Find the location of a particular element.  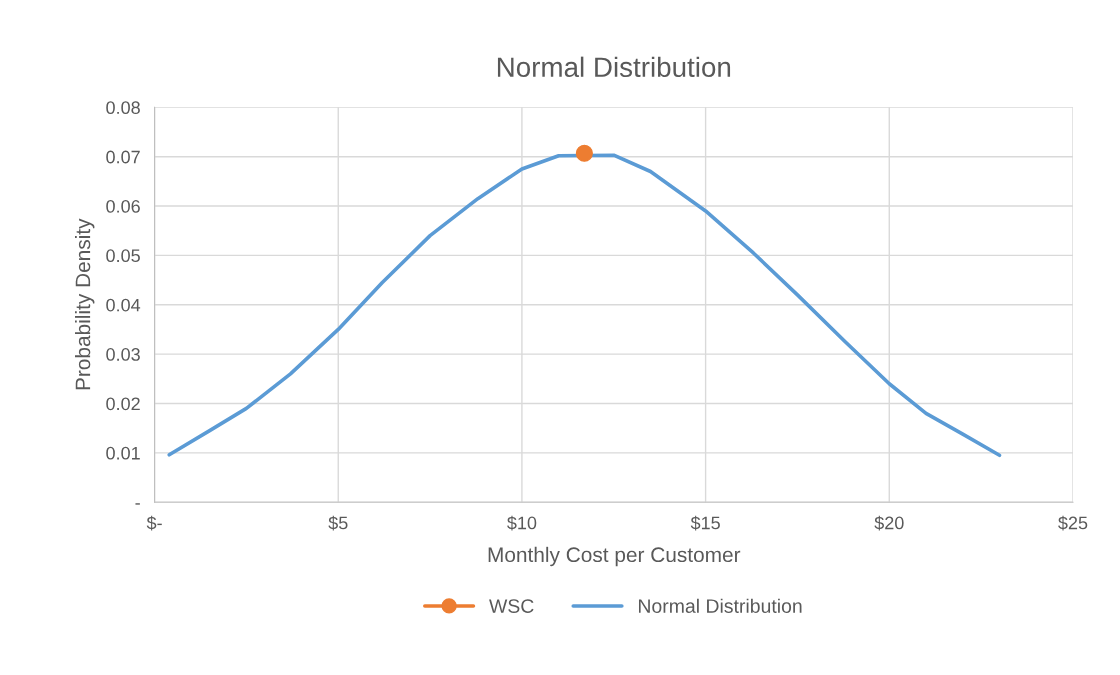

y-tick-label: 0.03 is located at coordinates (123, 354).